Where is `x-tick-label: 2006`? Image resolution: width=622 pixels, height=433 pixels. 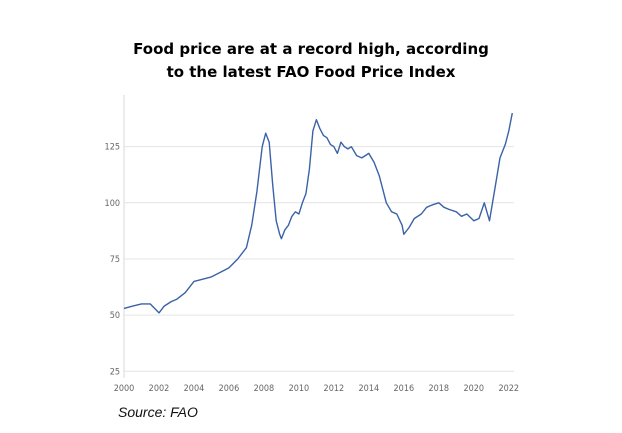 x-tick-label: 2006 is located at coordinates (229, 389).